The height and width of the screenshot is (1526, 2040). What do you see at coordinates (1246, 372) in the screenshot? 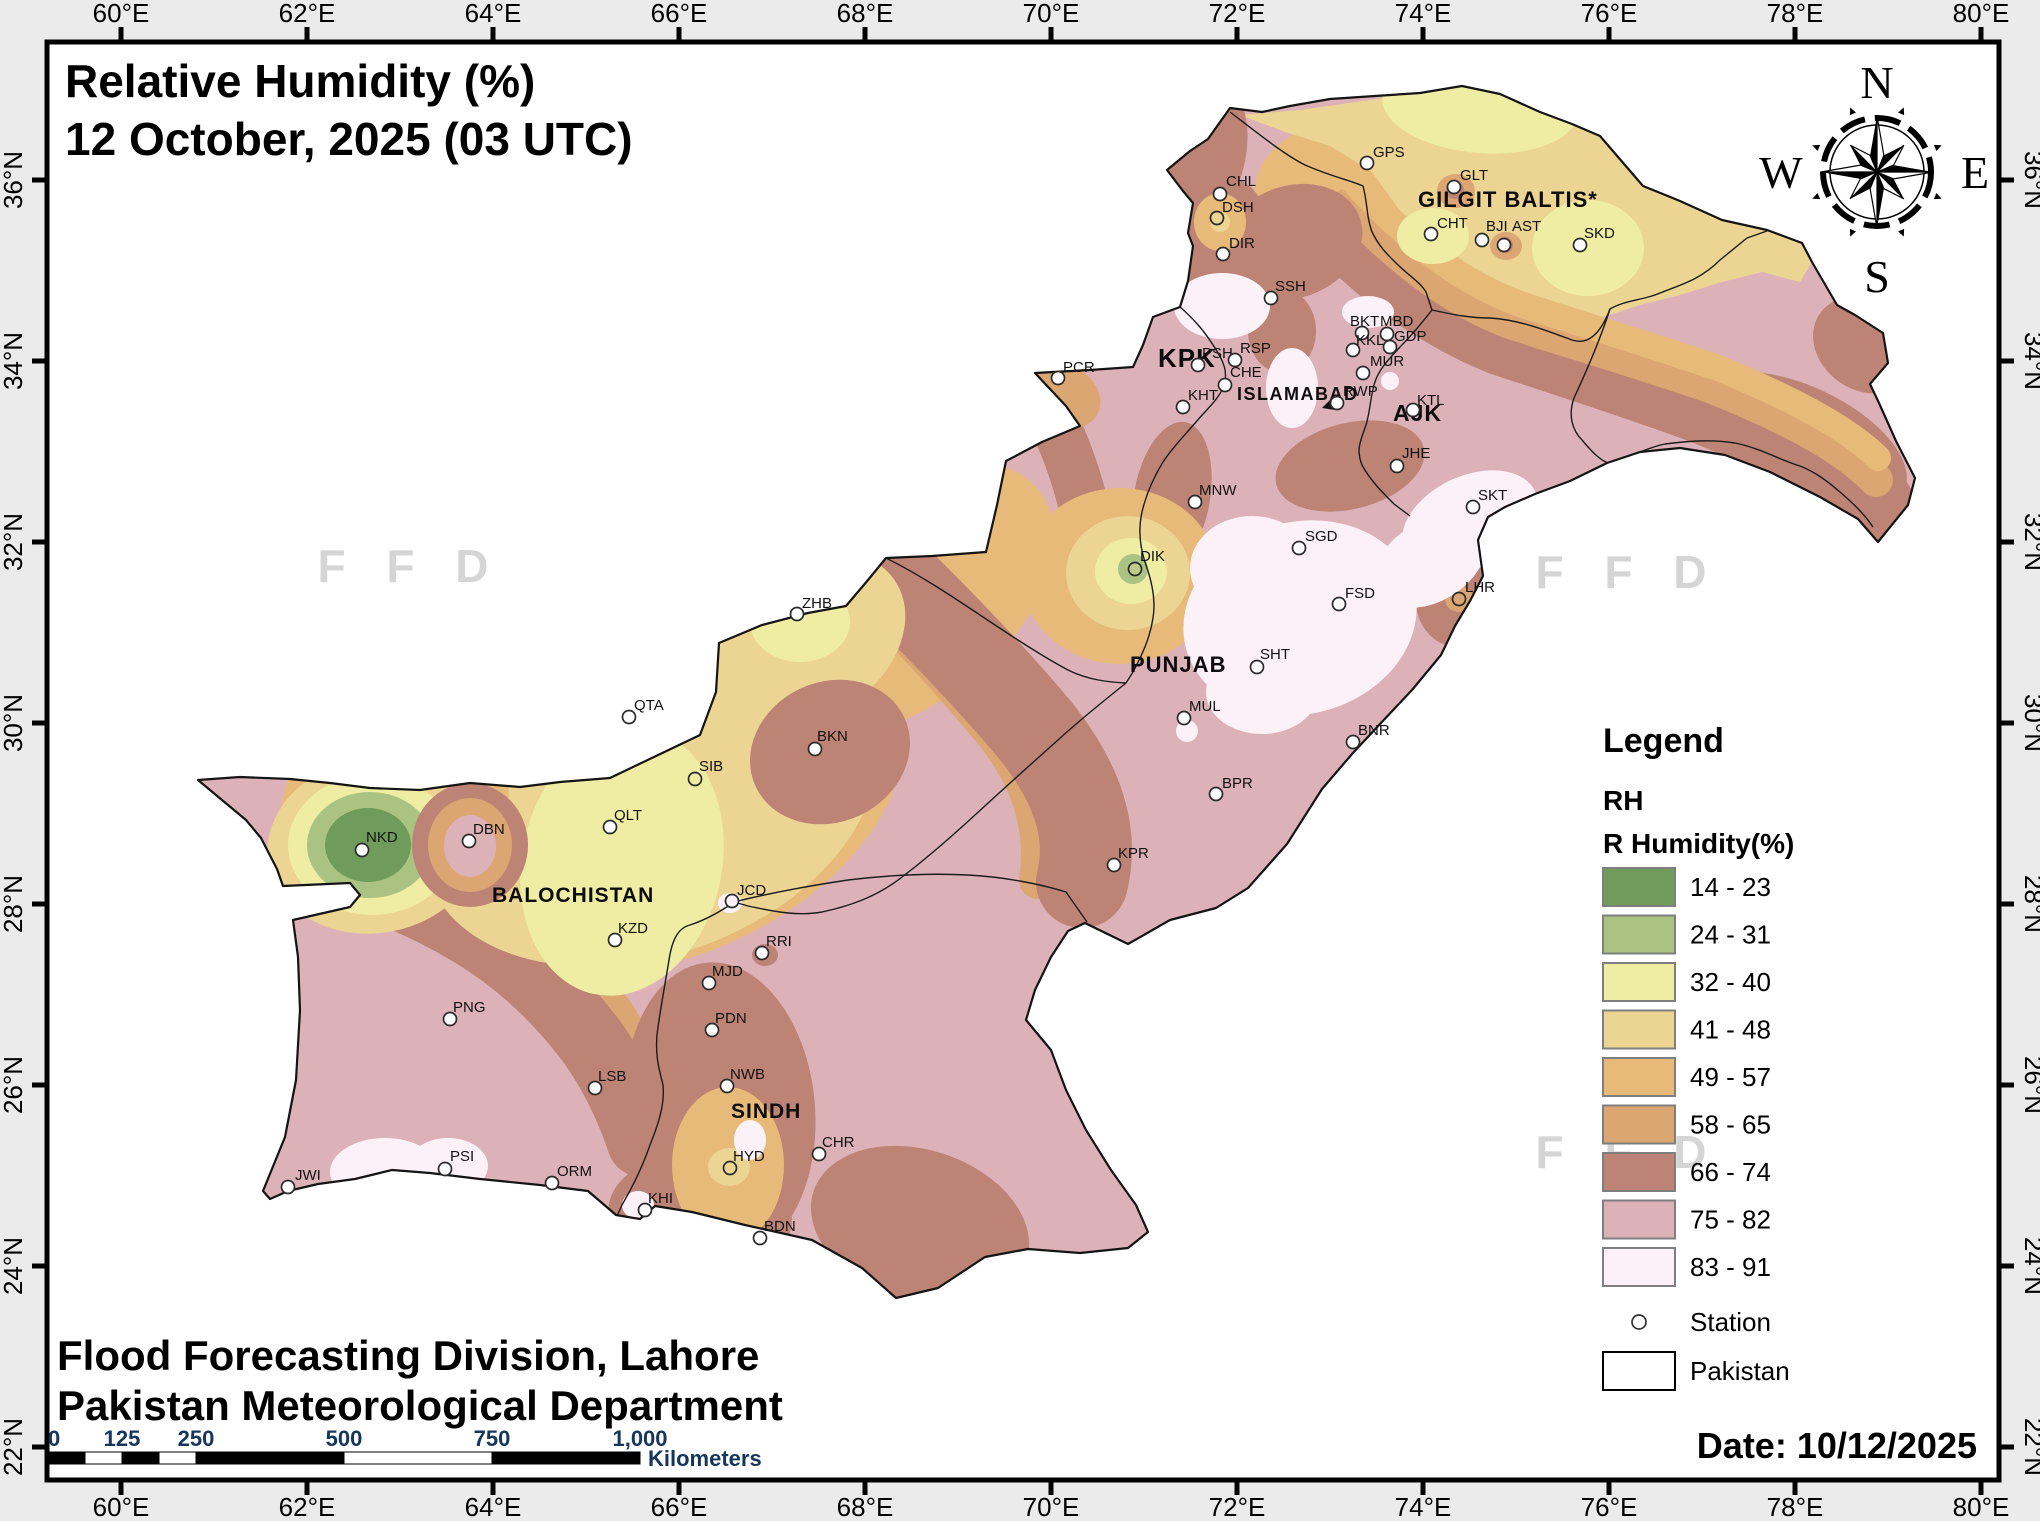
I see `station-label: CHE` at bounding box center [1246, 372].